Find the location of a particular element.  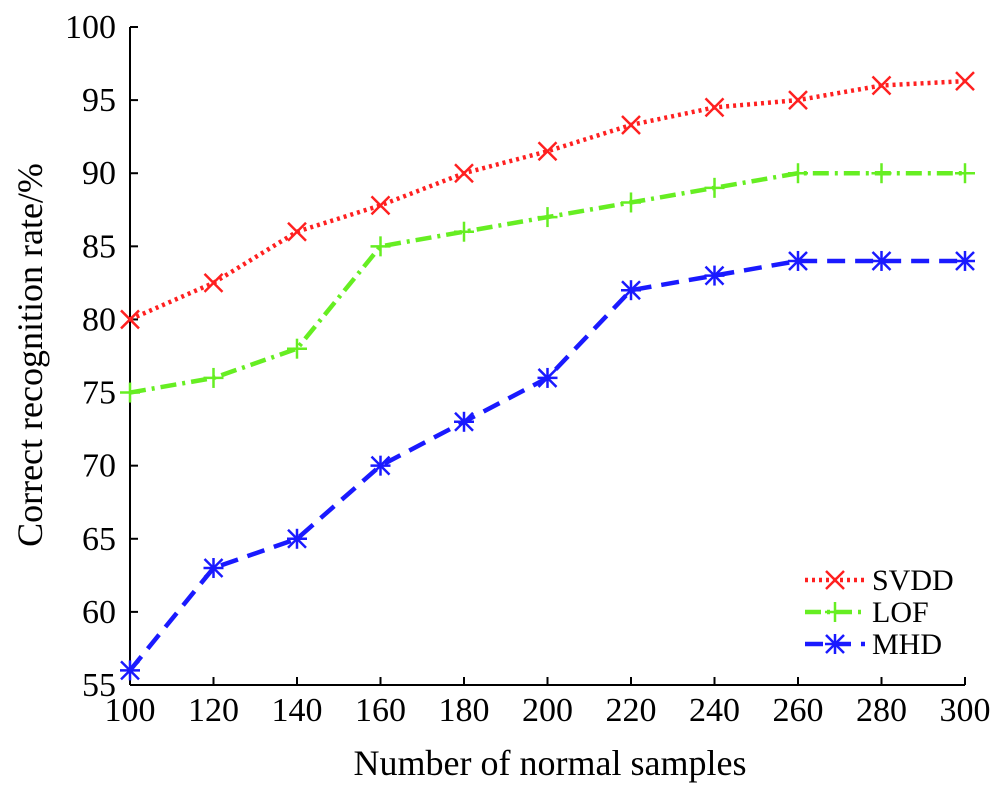

x-tick-label: 120 is located at coordinates (213, 710).